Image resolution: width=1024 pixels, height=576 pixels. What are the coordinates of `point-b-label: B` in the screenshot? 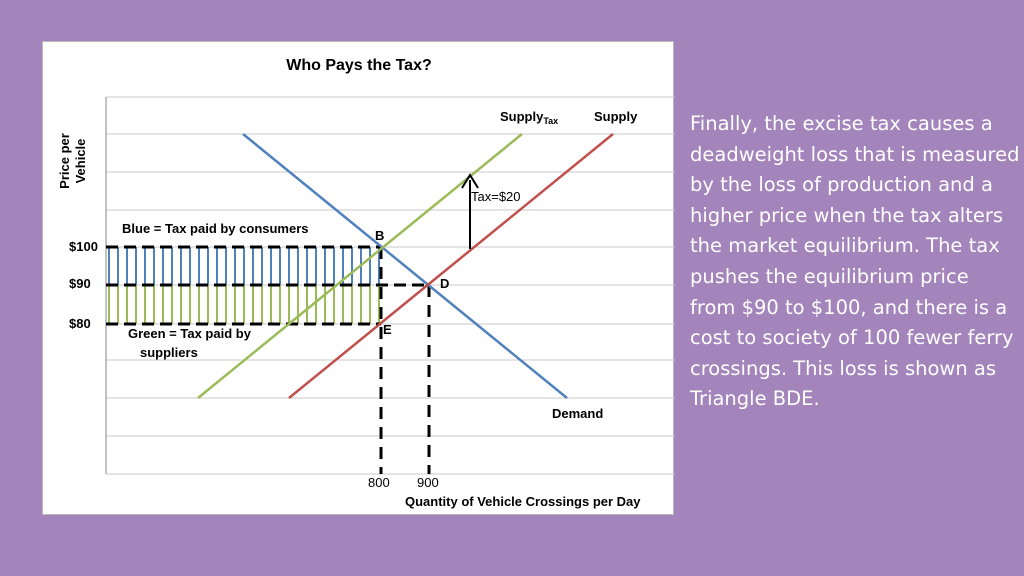 It's located at (380, 235).